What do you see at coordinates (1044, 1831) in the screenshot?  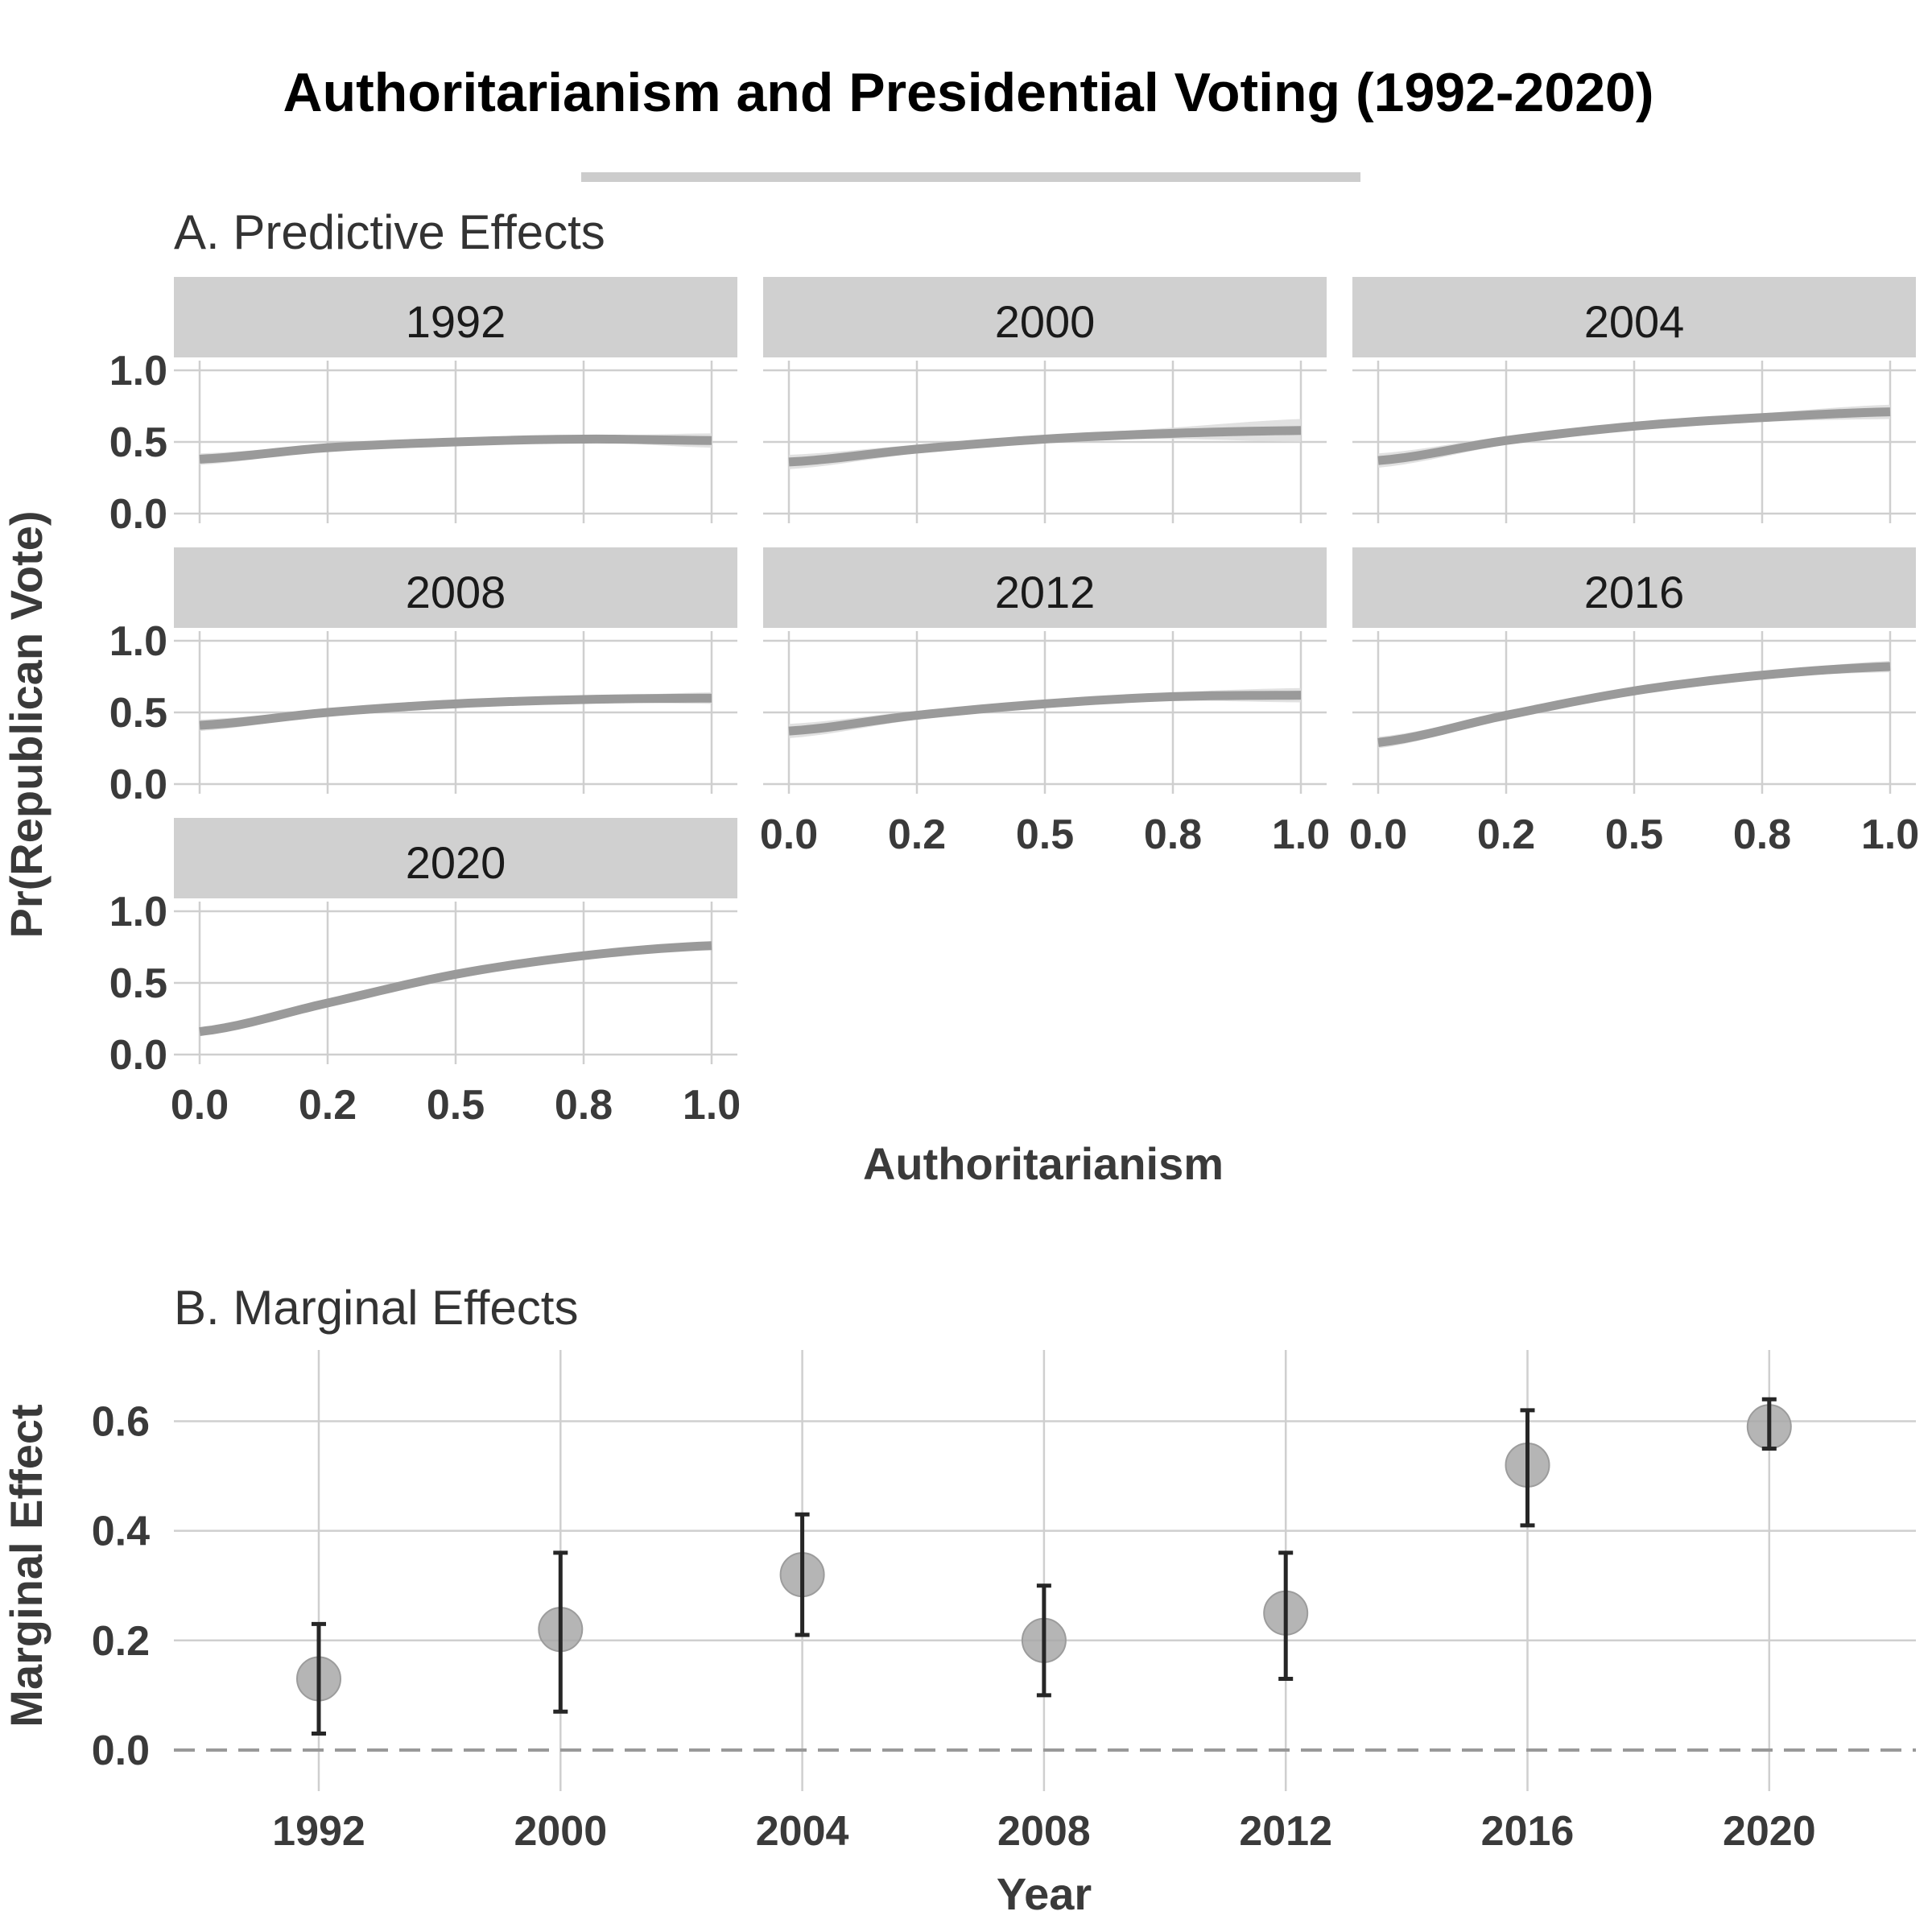 I see `x-tick-label: 2008` at bounding box center [1044, 1831].